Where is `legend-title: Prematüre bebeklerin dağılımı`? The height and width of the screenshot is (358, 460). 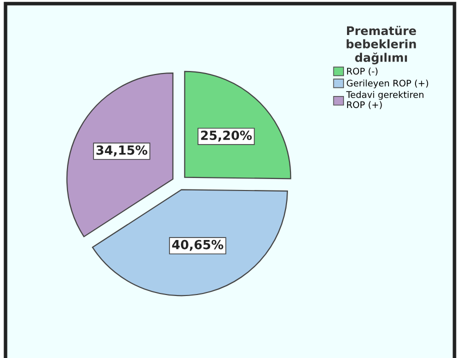 legend-title: Prematüre bebeklerin dağılımı is located at coordinates (381, 45).